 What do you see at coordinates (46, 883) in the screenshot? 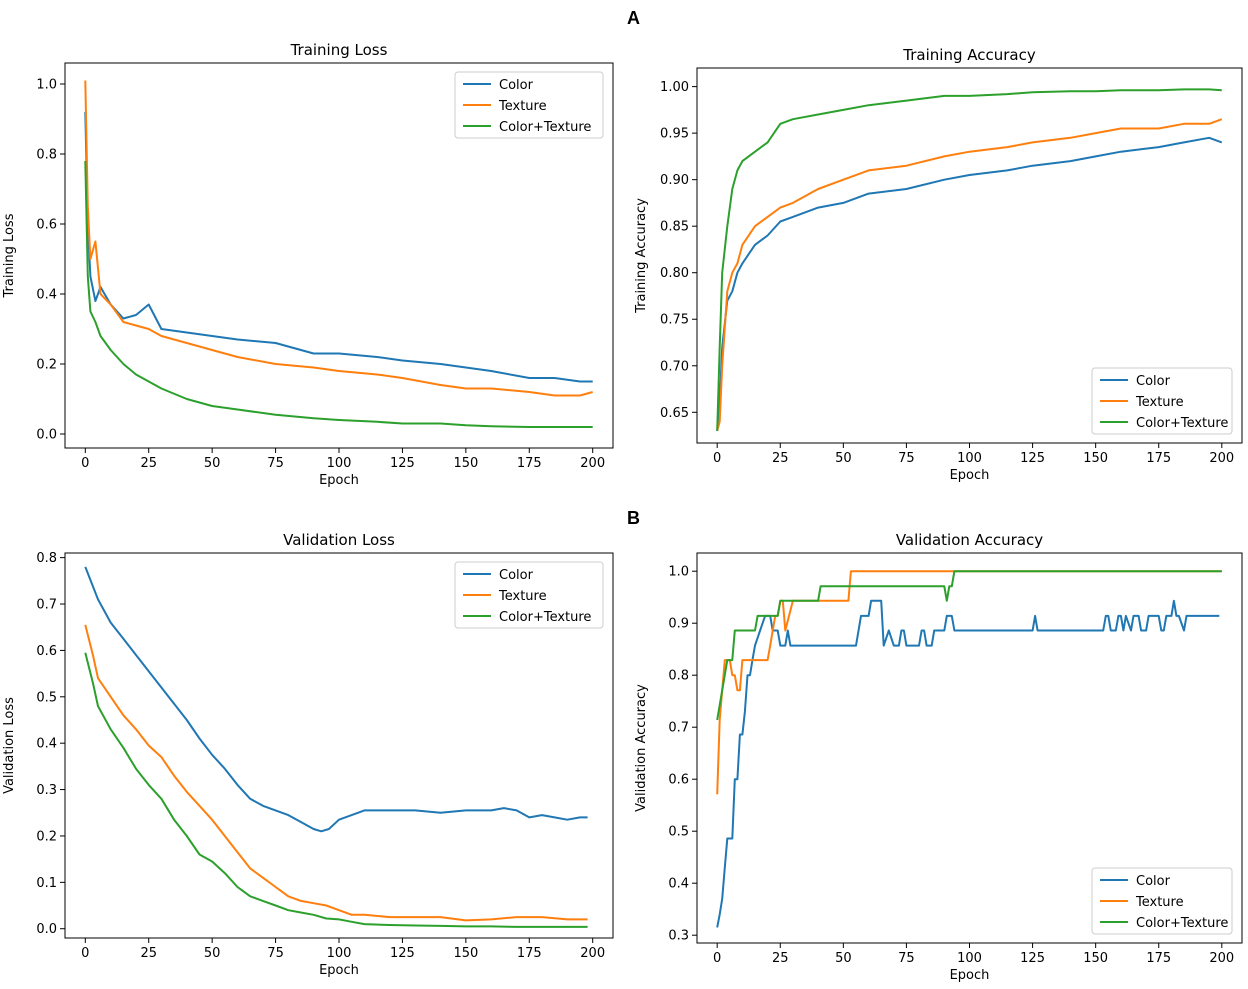
I see `y-tick-label: 0.1` at bounding box center [46, 883].